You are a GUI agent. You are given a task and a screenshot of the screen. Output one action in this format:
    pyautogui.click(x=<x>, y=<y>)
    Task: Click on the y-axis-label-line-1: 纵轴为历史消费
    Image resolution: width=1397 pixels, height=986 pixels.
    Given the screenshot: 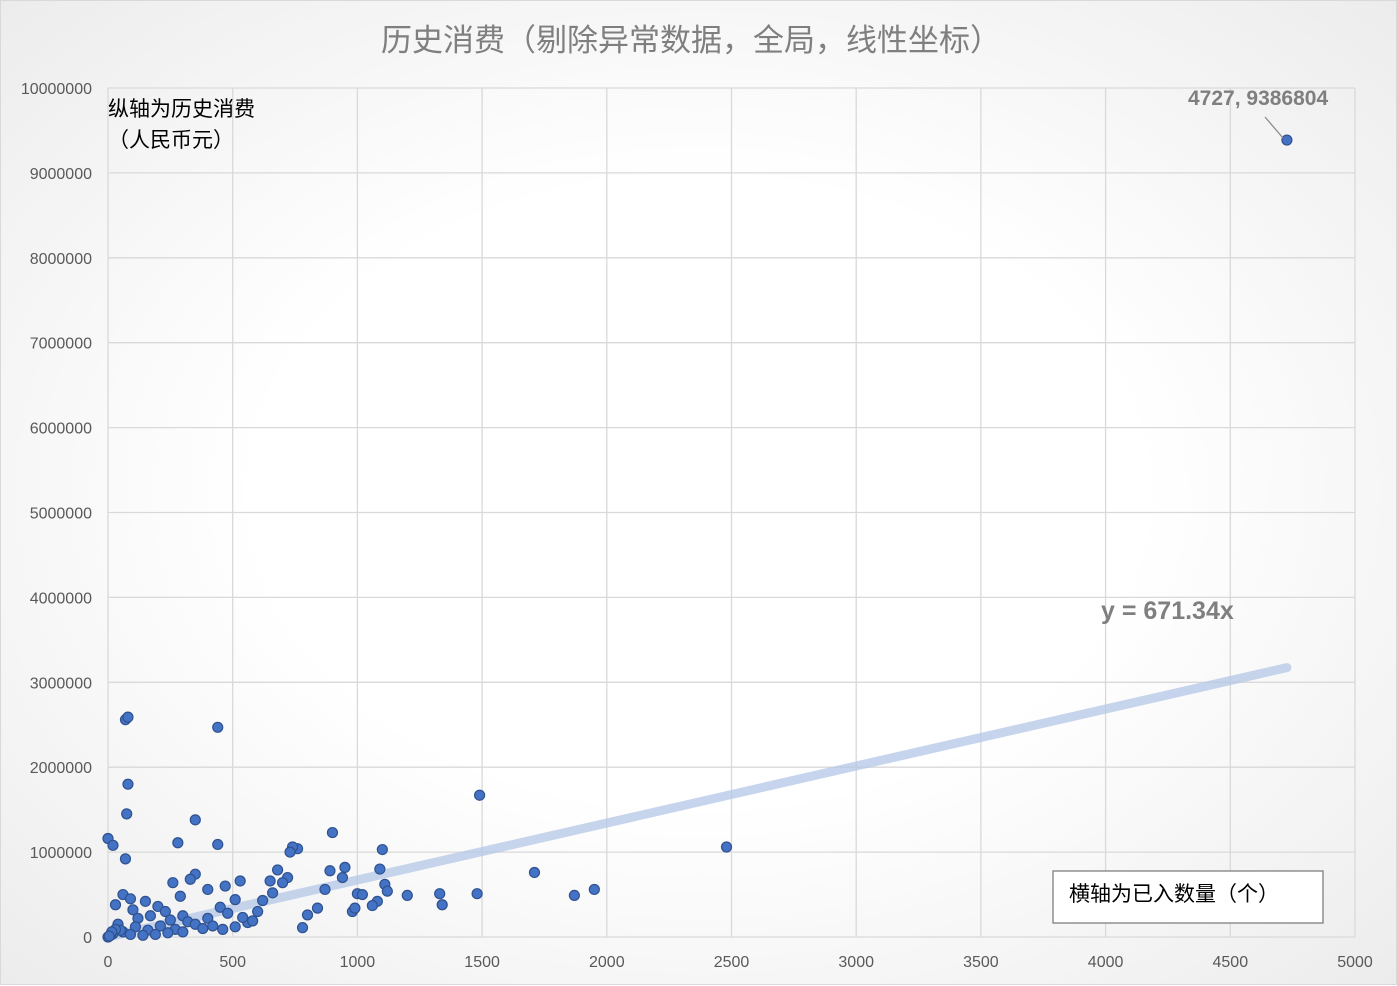 What is the action you would take?
    pyautogui.click(x=181, y=109)
    